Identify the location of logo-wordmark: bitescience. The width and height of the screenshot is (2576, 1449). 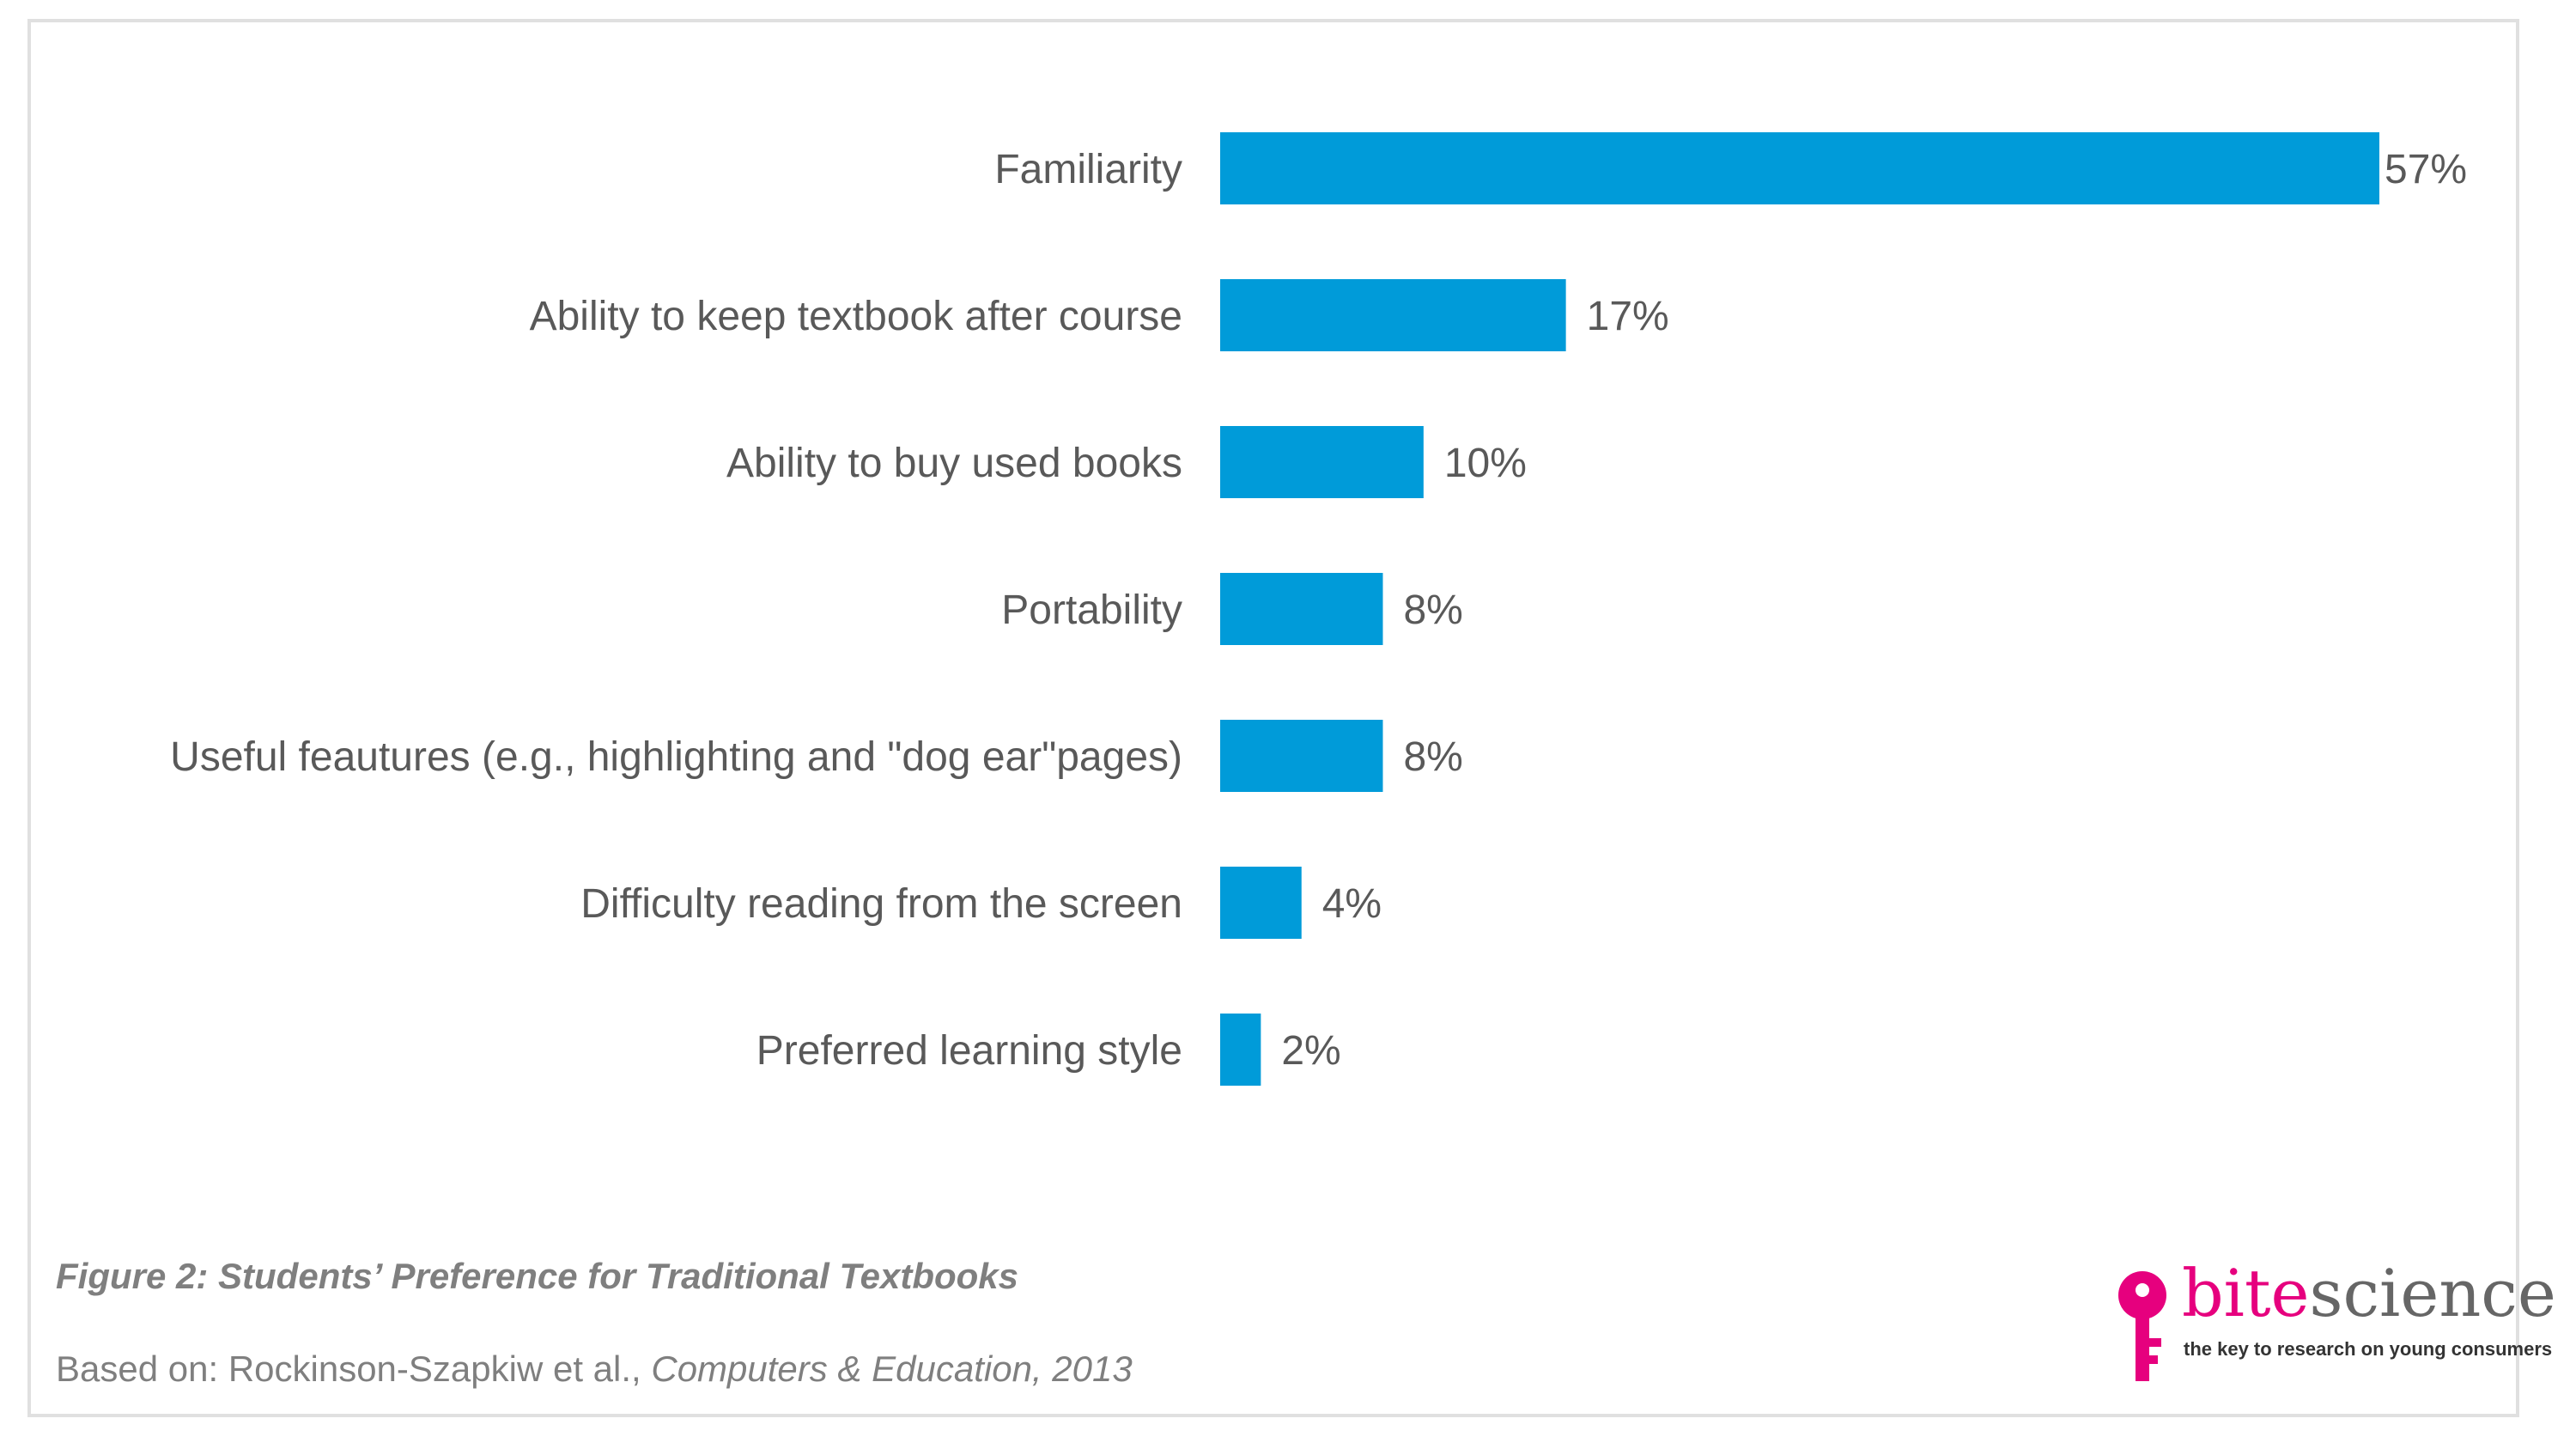
(2369, 1293).